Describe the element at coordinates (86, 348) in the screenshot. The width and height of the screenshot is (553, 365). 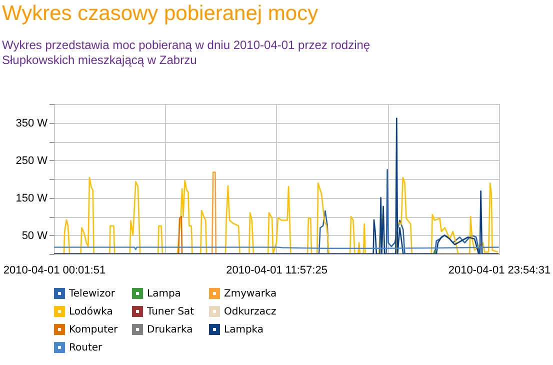
I see `legend-label: Router` at that location.